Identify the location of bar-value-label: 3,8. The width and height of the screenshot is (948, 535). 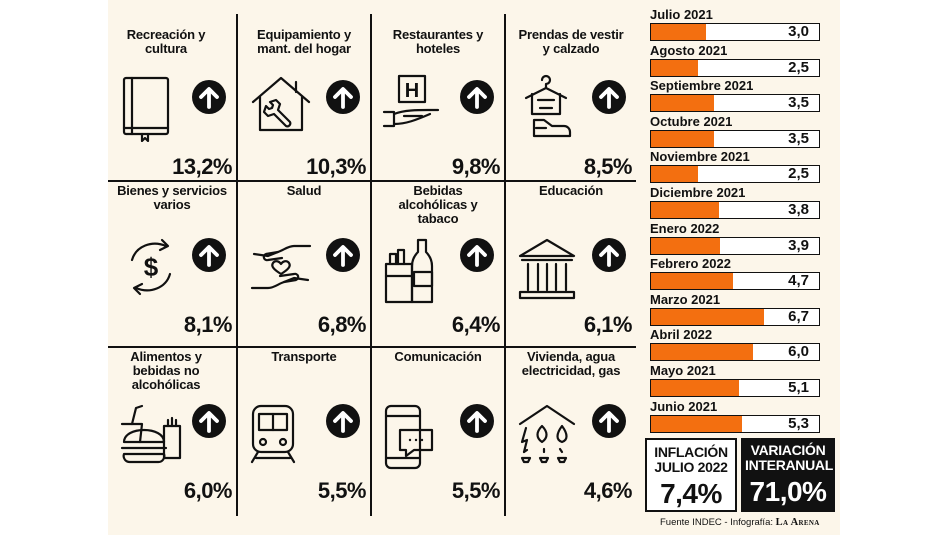
(798, 209).